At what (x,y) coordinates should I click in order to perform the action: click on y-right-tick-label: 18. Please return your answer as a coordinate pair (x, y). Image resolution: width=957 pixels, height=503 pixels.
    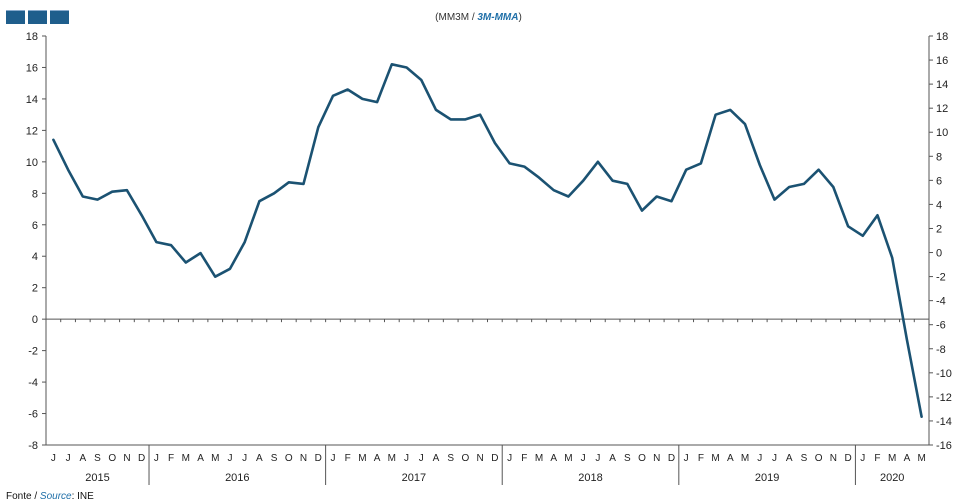
    Looking at the image, I should click on (942, 37).